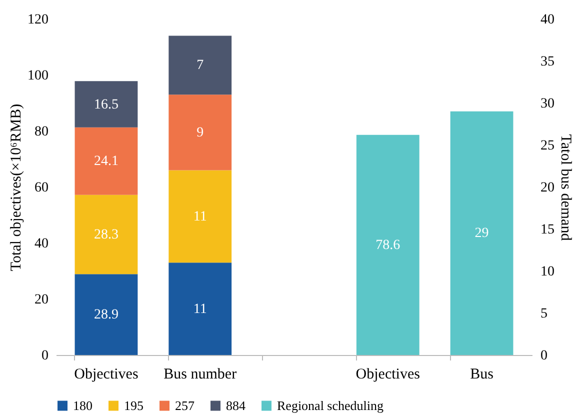 Image resolution: width=583 pixels, height=419 pixels. What do you see at coordinates (481, 234) in the screenshot?
I see `data-label: 29` at bounding box center [481, 234].